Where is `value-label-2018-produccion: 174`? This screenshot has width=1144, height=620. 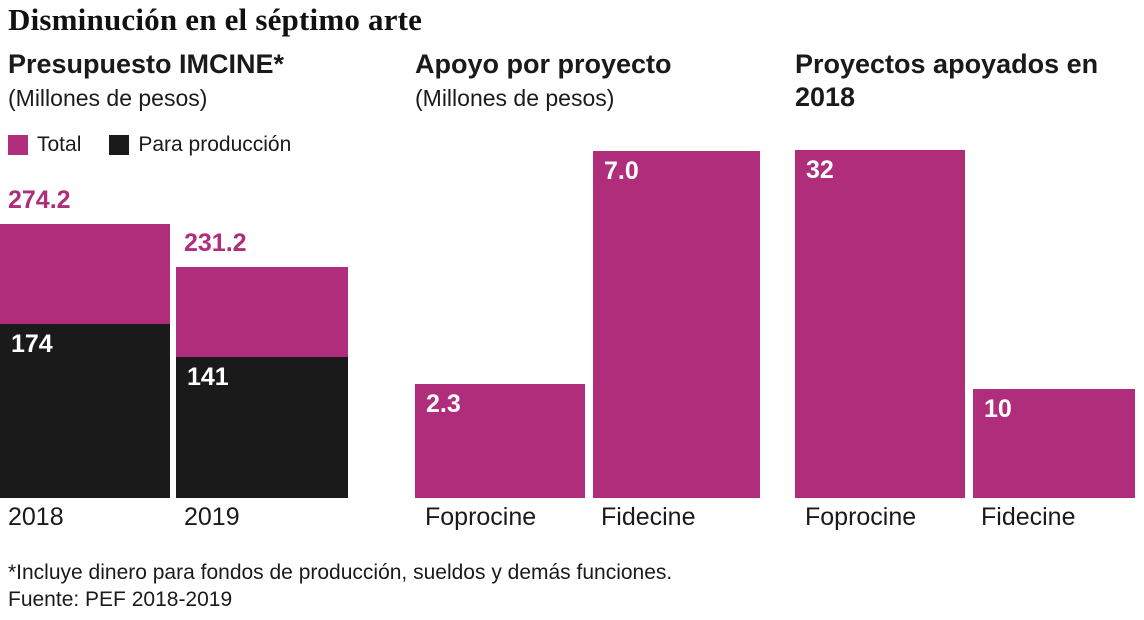 value-label-2018-produccion: 174 is located at coordinates (32, 344).